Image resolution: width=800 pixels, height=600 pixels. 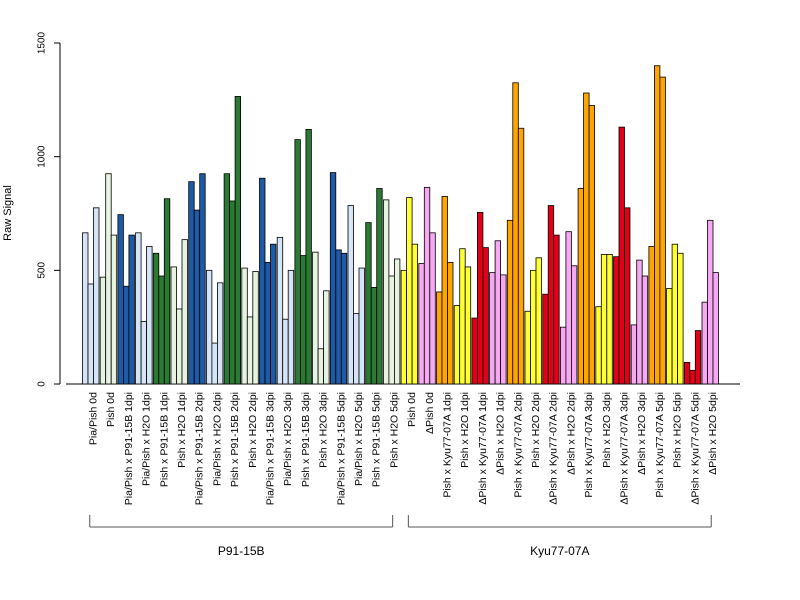 I want to click on category-label: Pish x P91-15B 2dpi, so click(x=235, y=439).